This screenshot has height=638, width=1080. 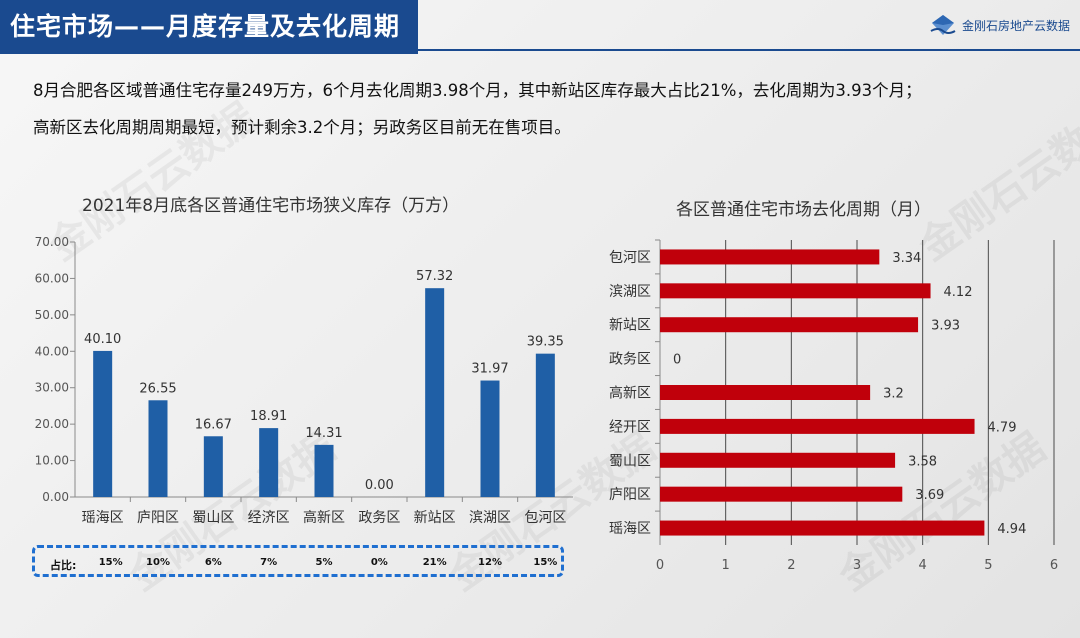 I want to click on x-tick-label: 2, so click(x=791, y=565).